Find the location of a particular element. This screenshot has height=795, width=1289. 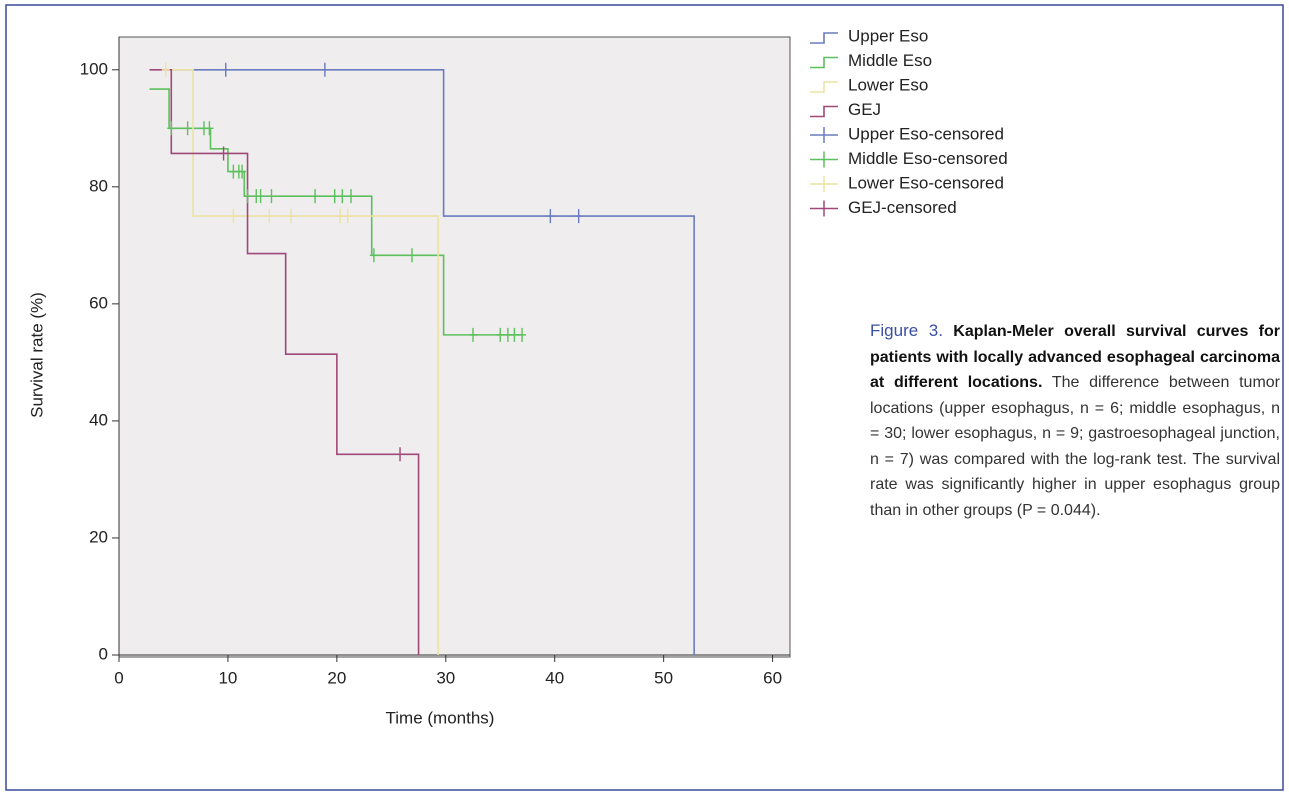

y-tick-label: 0 is located at coordinates (103, 653).